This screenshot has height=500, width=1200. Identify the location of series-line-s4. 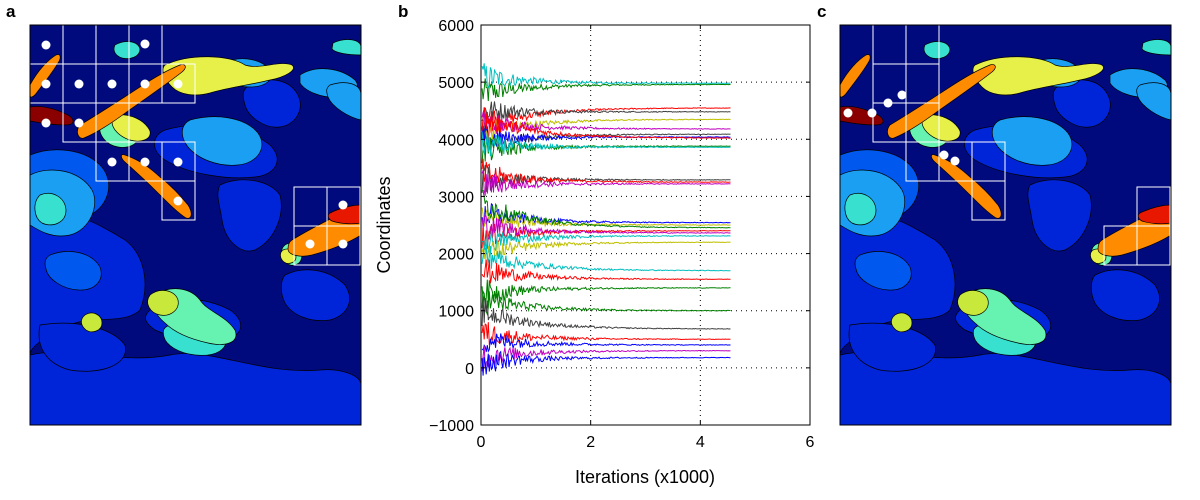
(606, 111).